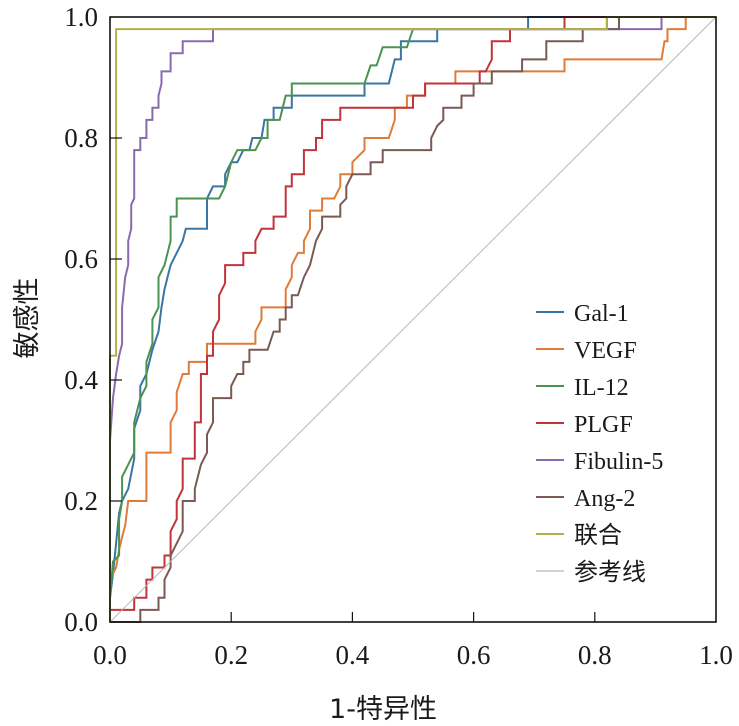 The width and height of the screenshot is (739, 726). I want to click on legend-label: Ang-2, so click(604, 499).